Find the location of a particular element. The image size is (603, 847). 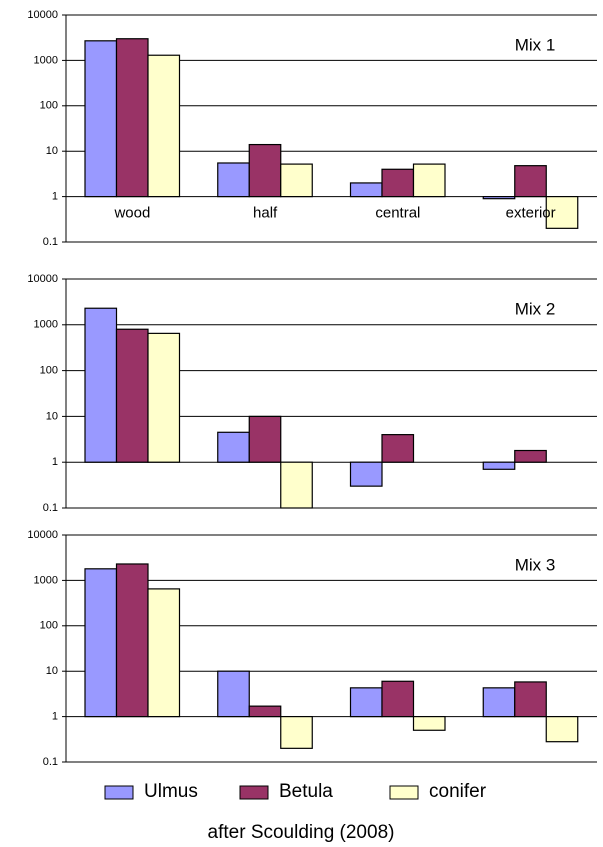

x-tick-label: wood is located at coordinates (131, 213).